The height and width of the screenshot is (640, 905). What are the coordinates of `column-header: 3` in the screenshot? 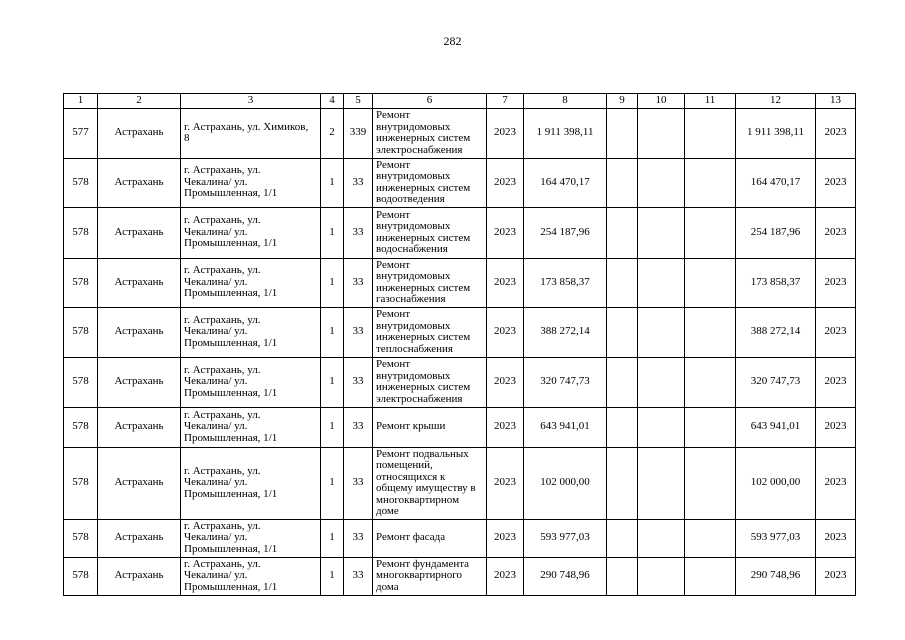 It's located at (250, 101).